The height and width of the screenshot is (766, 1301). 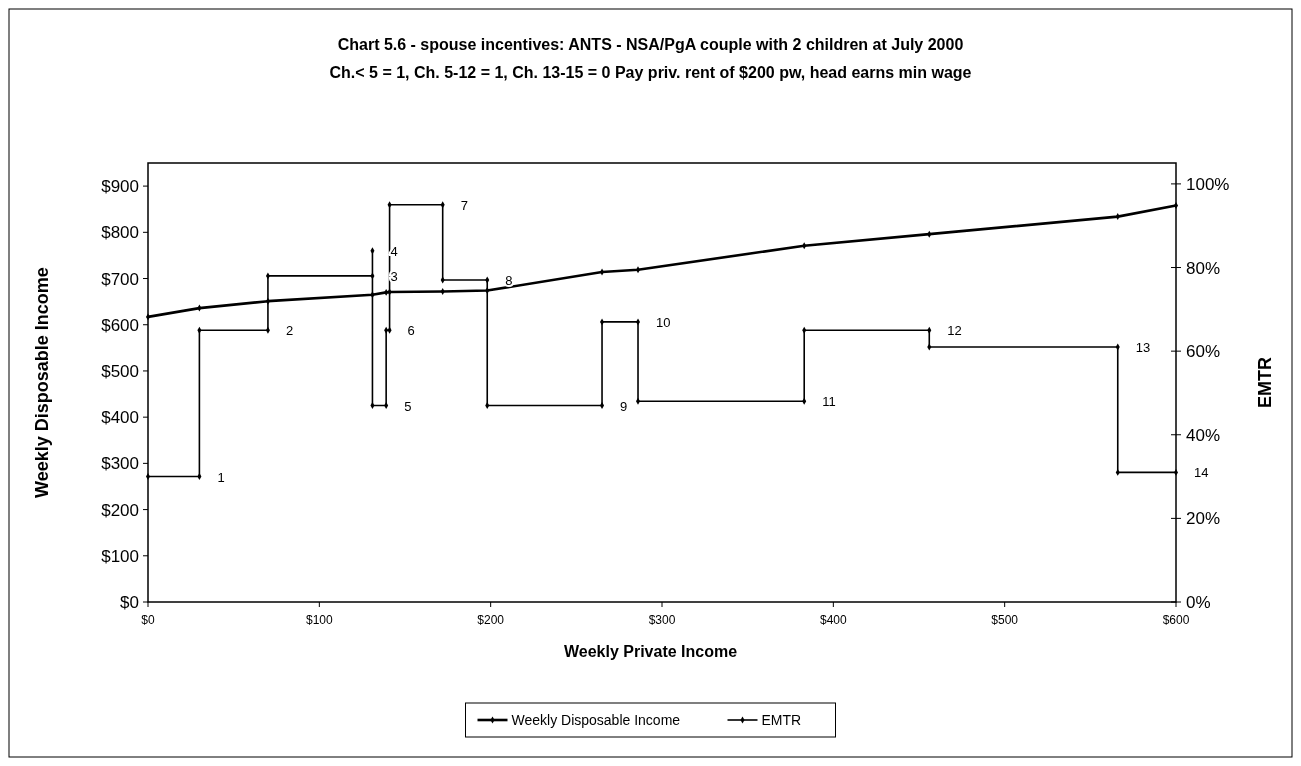 I want to click on annotation: 6, so click(x=411, y=331).